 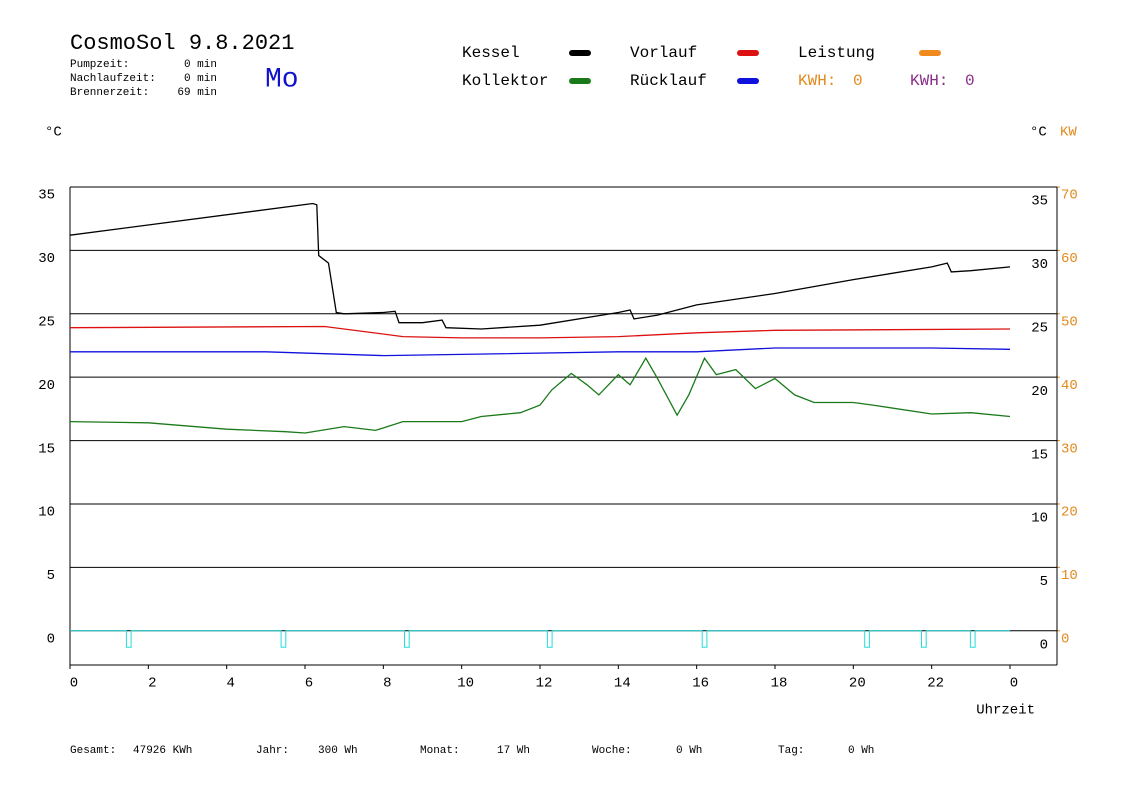 I want to click on info-value: 69 min, so click(x=197, y=93).